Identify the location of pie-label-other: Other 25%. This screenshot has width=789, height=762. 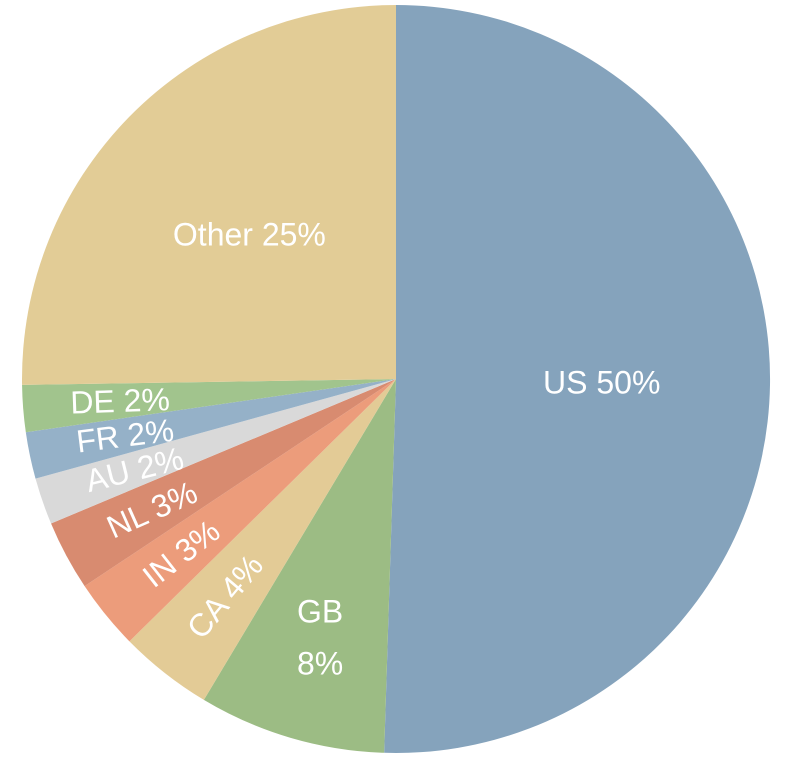
(249, 235).